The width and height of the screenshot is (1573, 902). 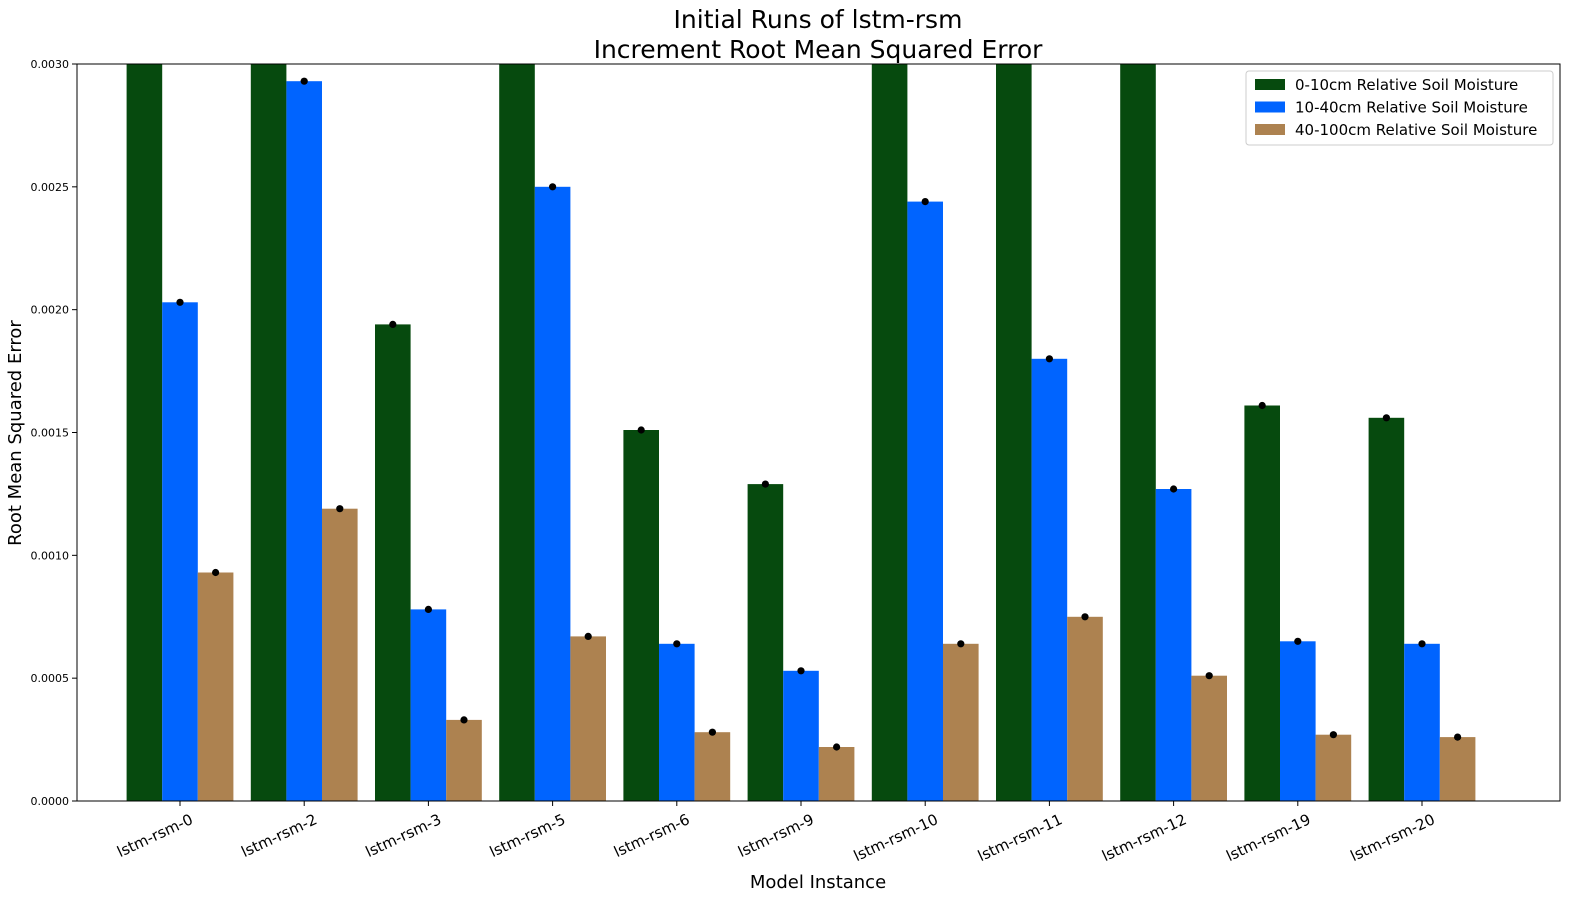 What do you see at coordinates (527, 835) in the screenshot?
I see `x-tick-label: lstm-rsm-5` at bounding box center [527, 835].